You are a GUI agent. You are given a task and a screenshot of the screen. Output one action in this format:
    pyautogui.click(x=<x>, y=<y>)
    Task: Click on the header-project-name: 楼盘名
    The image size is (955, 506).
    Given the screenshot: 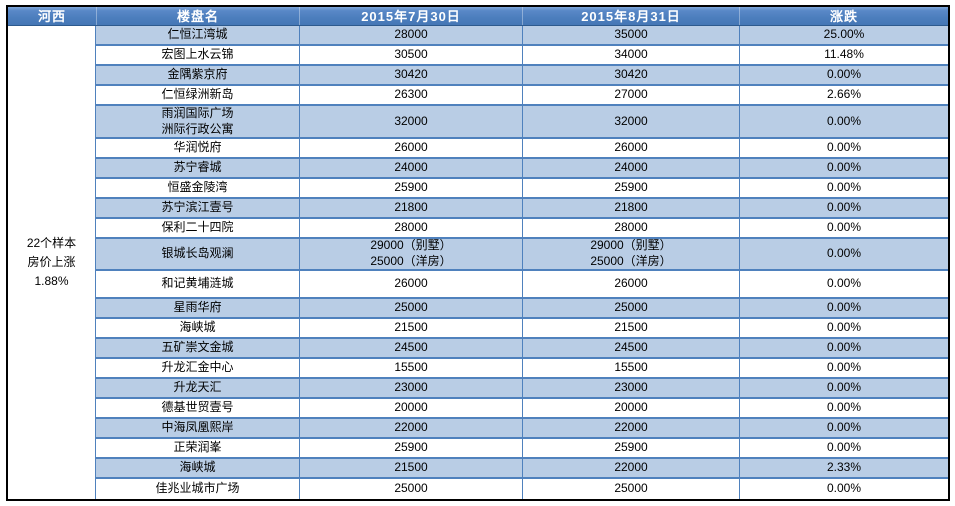 What is the action you would take?
    pyautogui.click(x=197, y=16)
    